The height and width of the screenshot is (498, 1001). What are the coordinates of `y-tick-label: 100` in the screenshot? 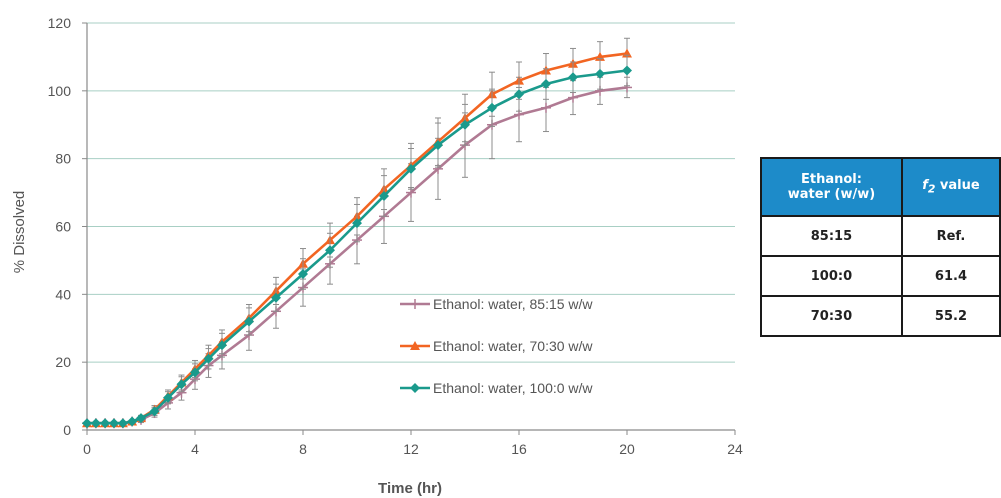 It's located at (60, 91).